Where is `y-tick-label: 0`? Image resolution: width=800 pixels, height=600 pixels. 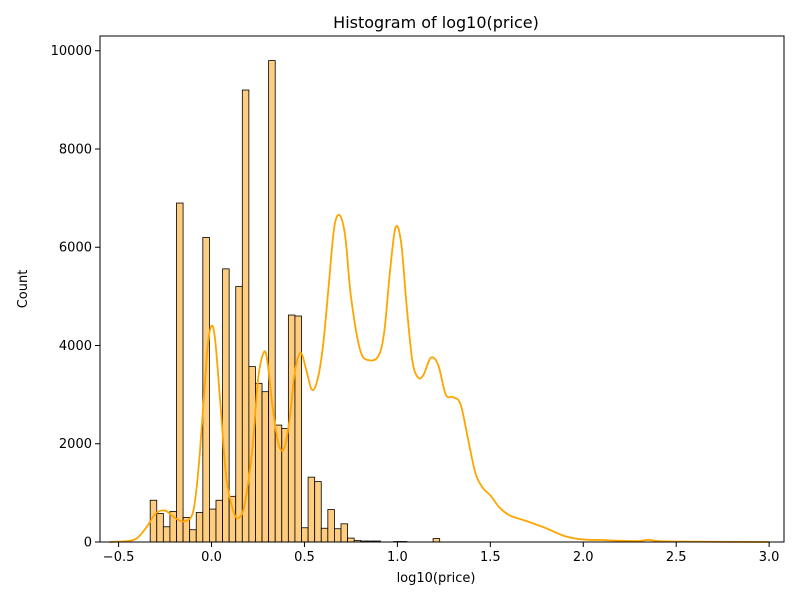 y-tick-label: 0 is located at coordinates (88, 543).